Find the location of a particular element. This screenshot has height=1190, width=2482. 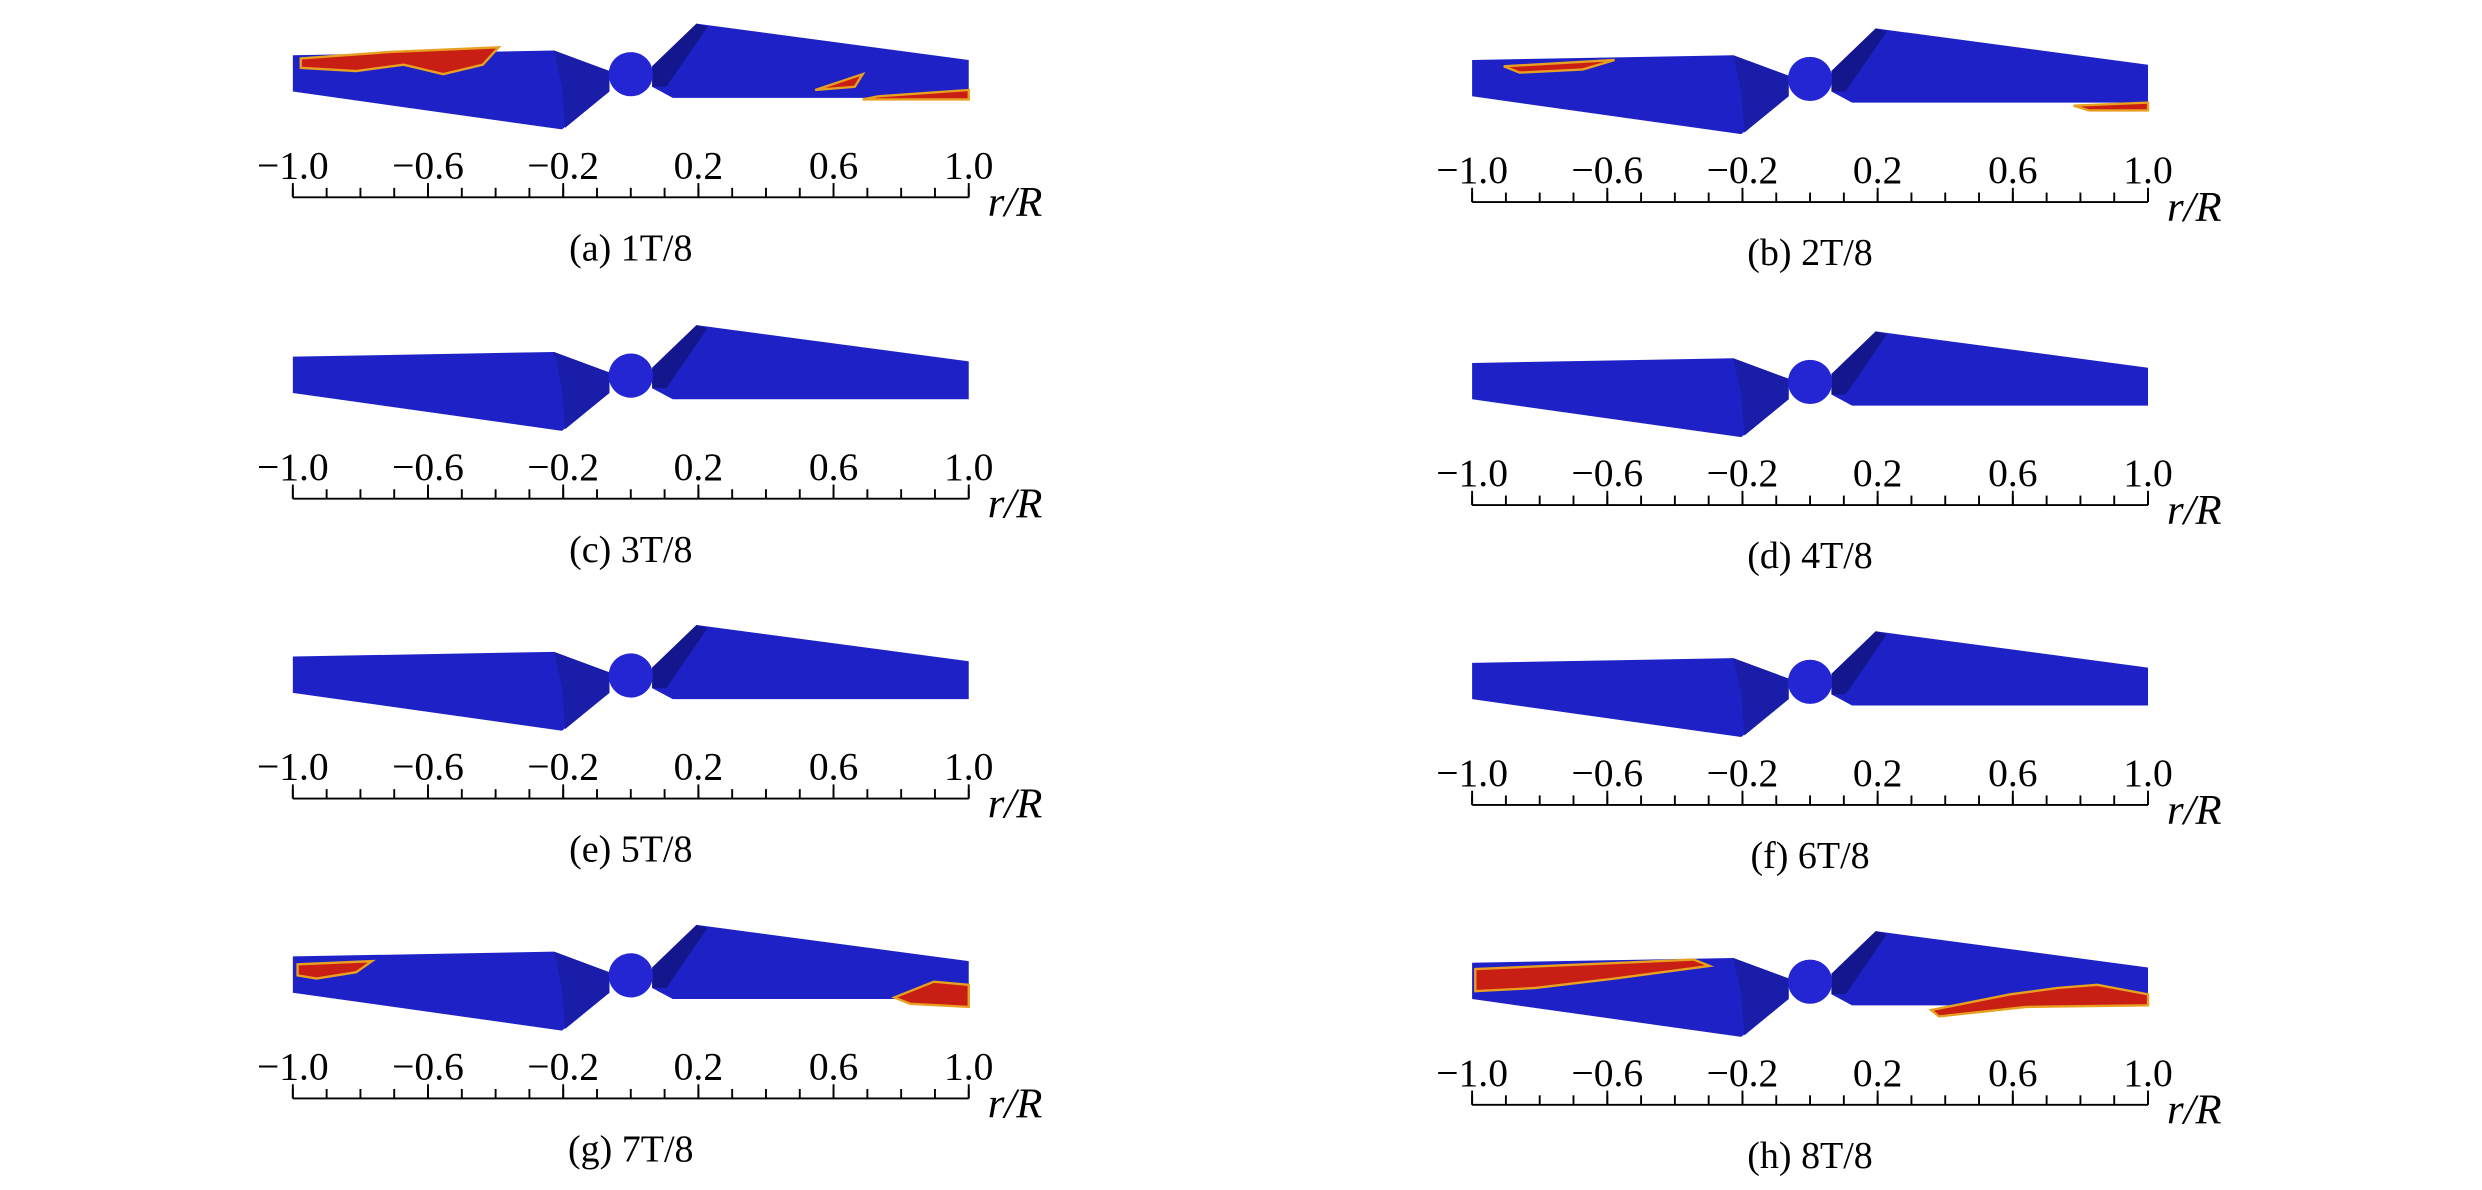

caption: (a) 1T/8 is located at coordinates (630, 248).